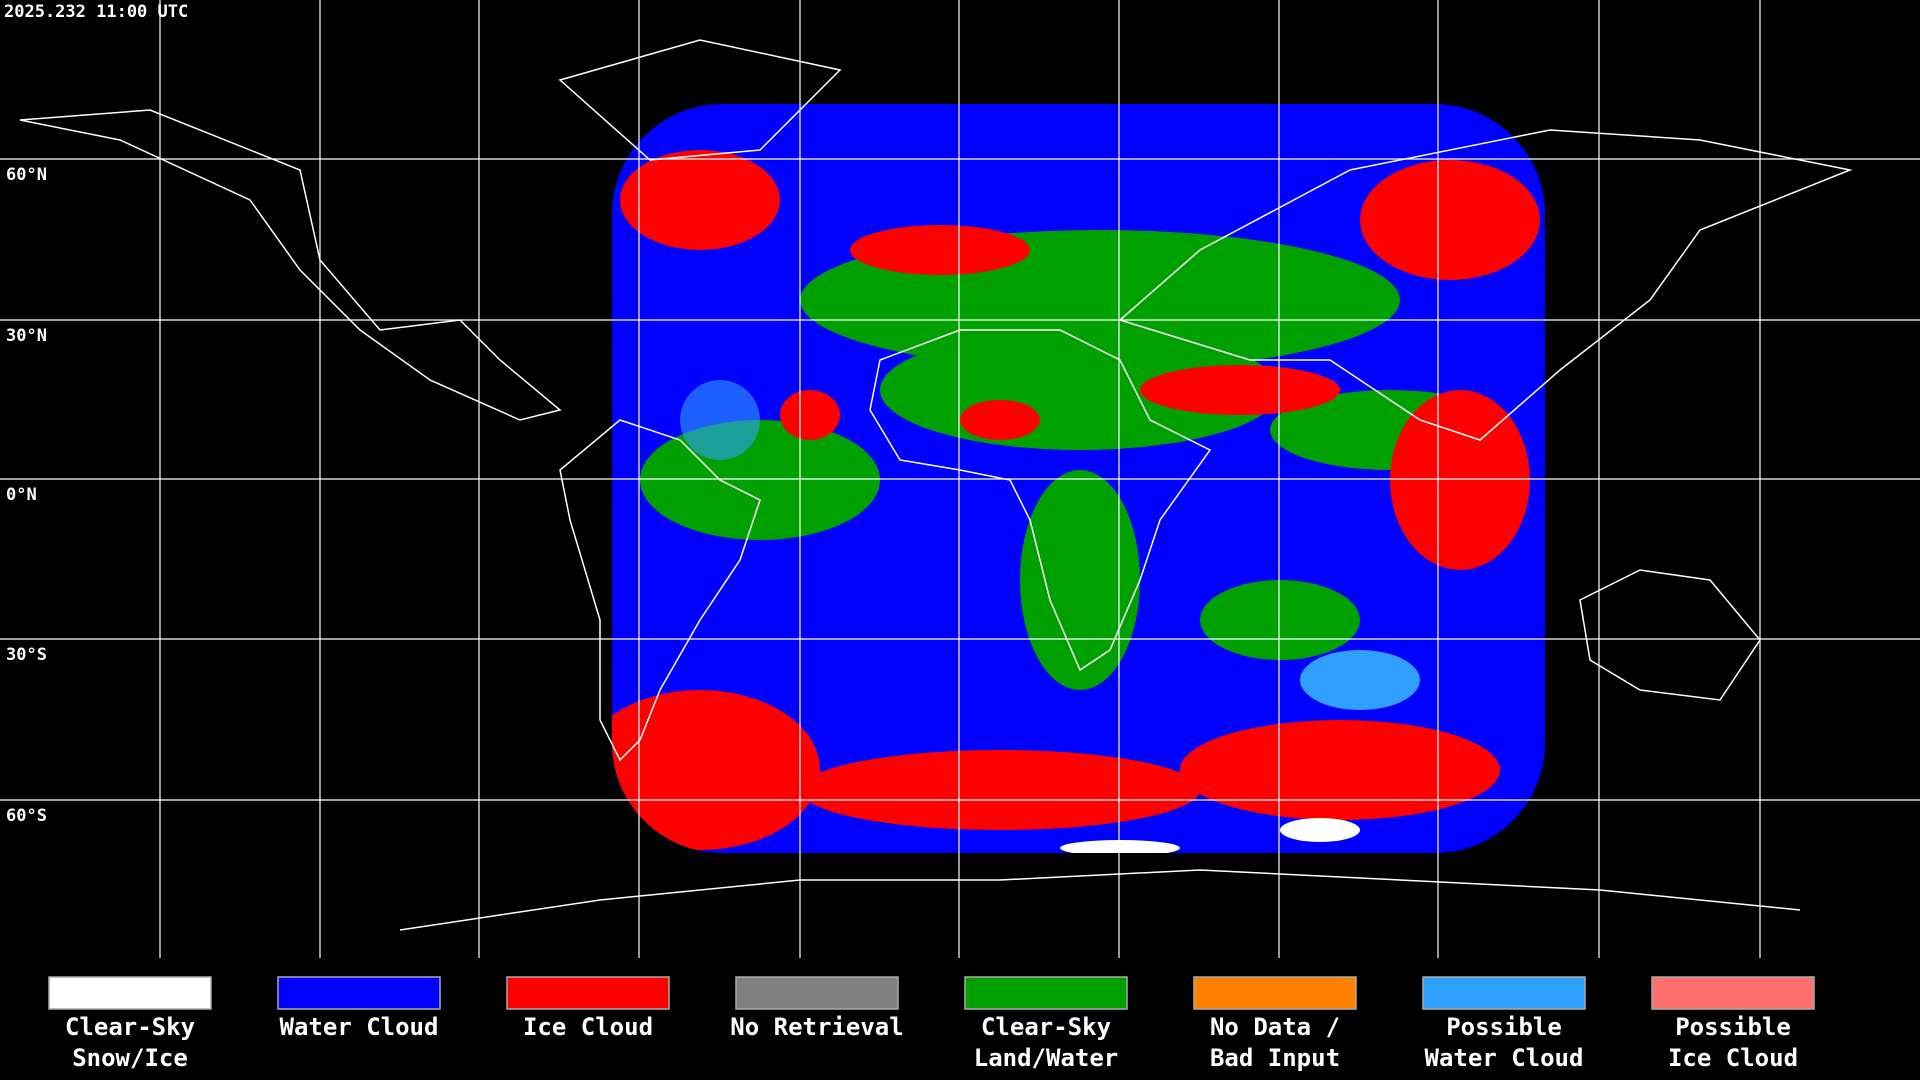  What do you see at coordinates (26, 175) in the screenshot?
I see `latitude-label: 60°N` at bounding box center [26, 175].